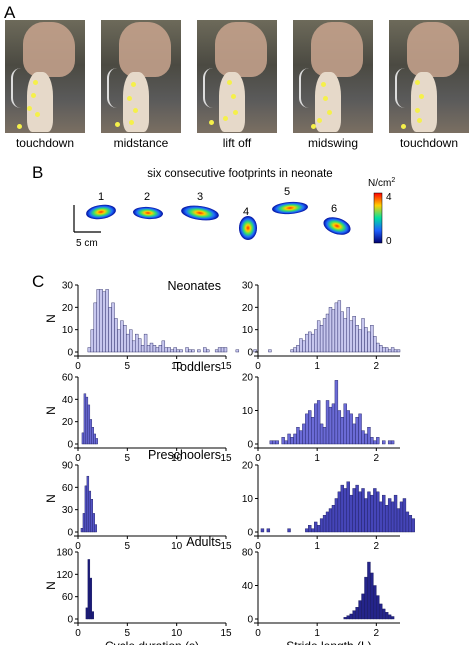  What do you see at coordinates (237, 143) in the screenshot?
I see `phase-label-3: lift off` at bounding box center [237, 143].